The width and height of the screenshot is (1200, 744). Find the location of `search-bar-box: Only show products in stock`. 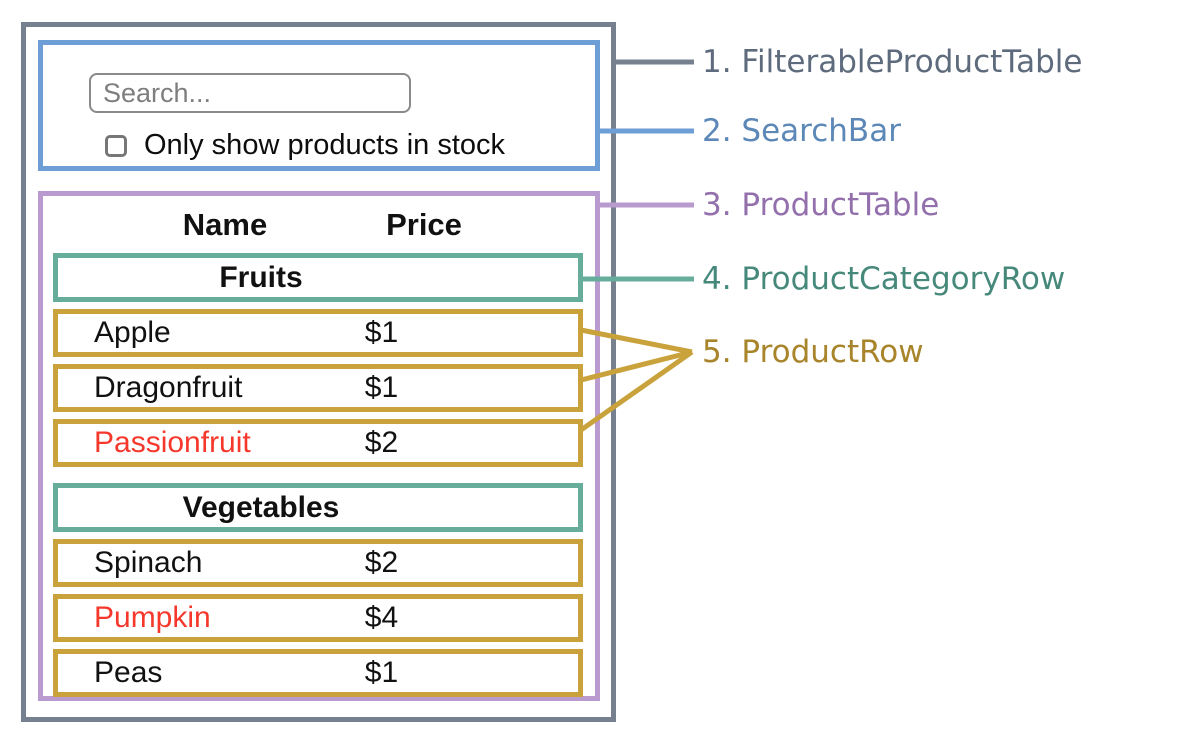

search-bar-box: Only show products in stock is located at coordinates (319, 105).